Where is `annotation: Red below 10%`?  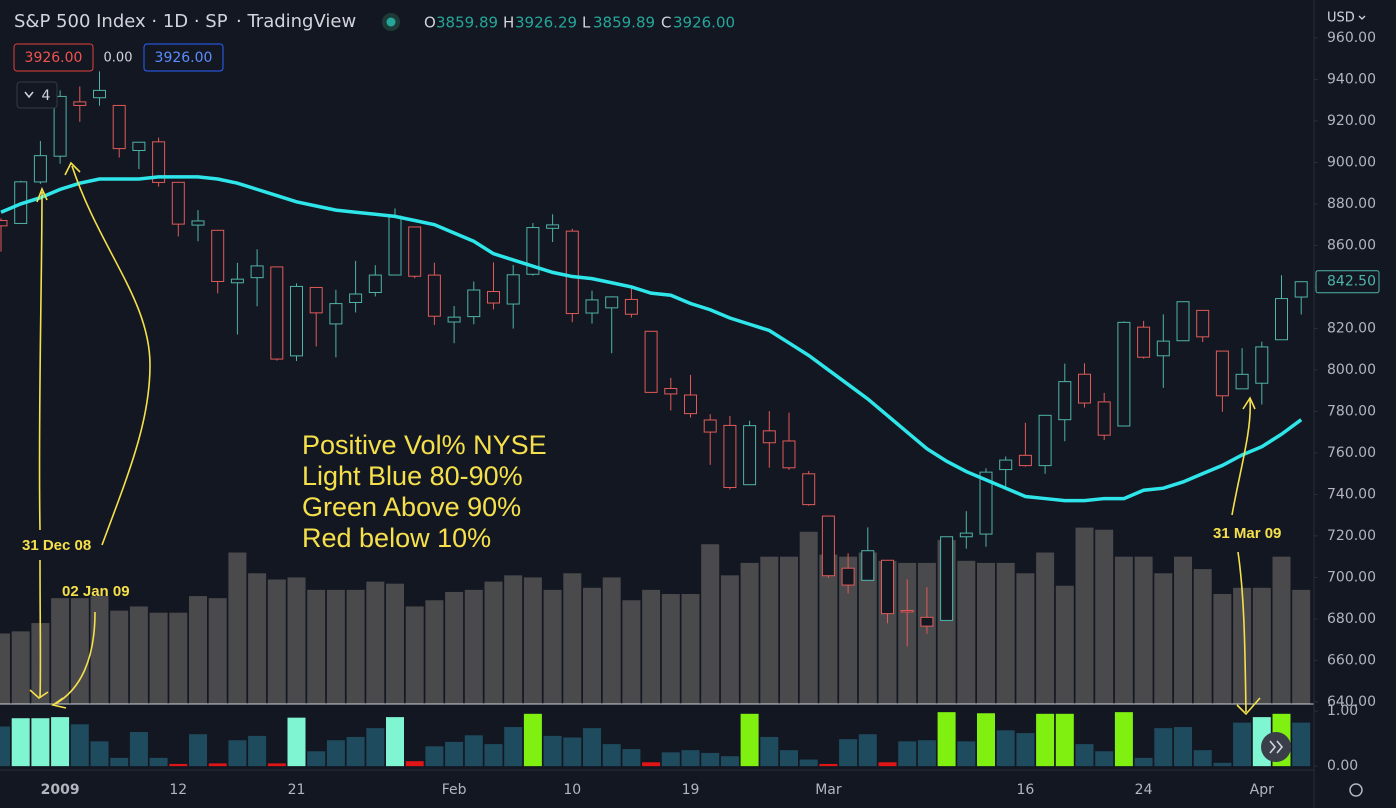 annotation: Red below 10% is located at coordinates (396, 538).